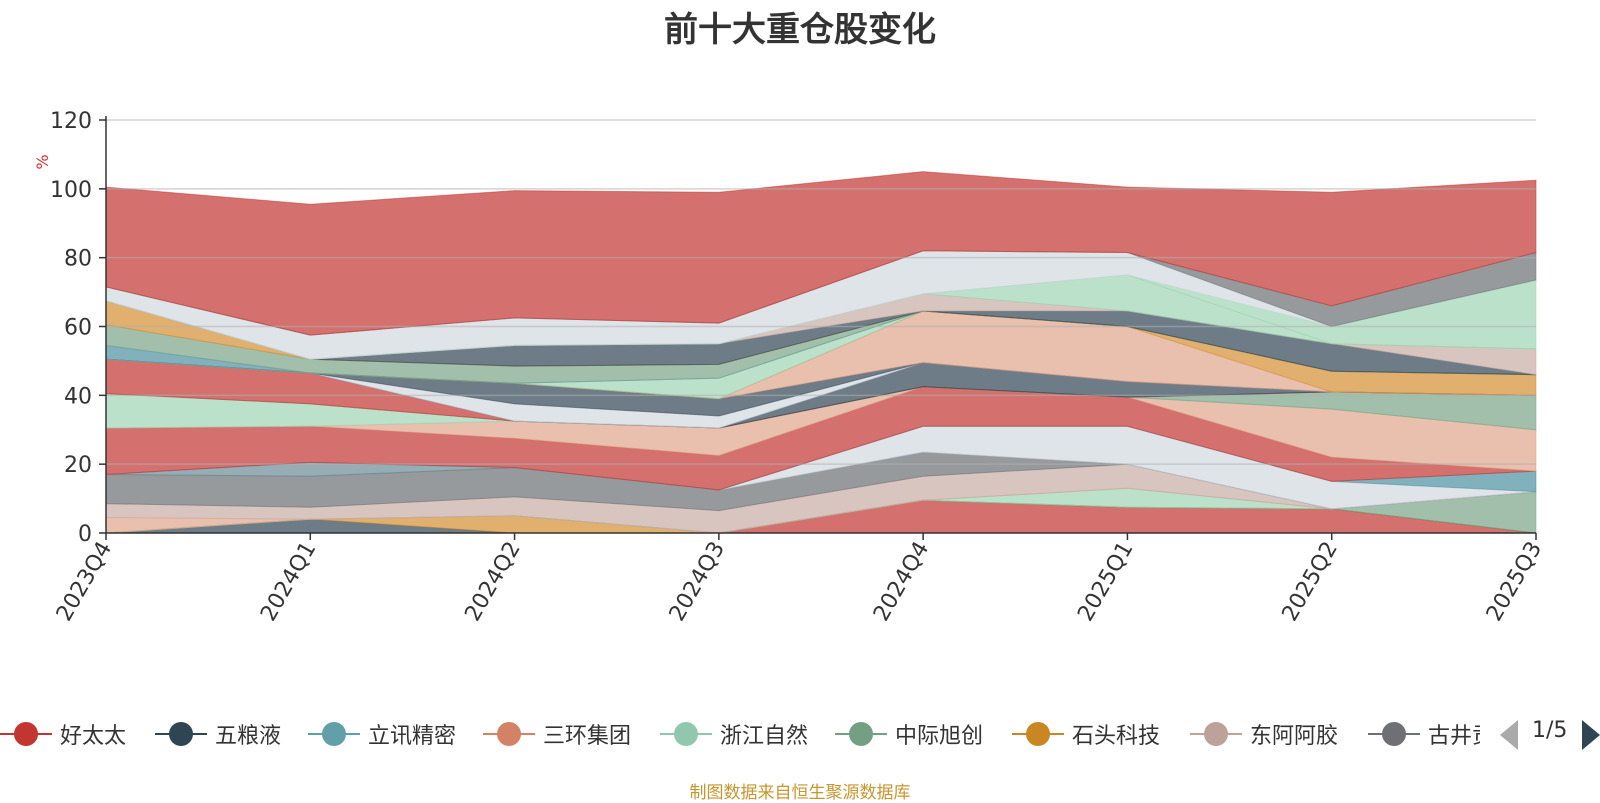  Describe the element at coordinates (1509, 735) in the screenshot. I see `legend-prev-page-button` at that location.